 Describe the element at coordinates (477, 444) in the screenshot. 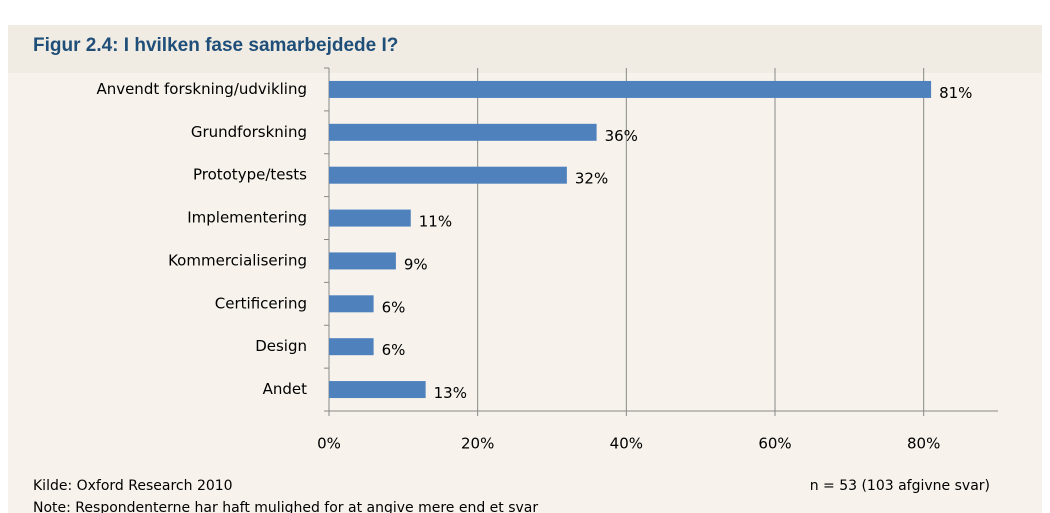

I see `x-tick-label: 20%` at that location.